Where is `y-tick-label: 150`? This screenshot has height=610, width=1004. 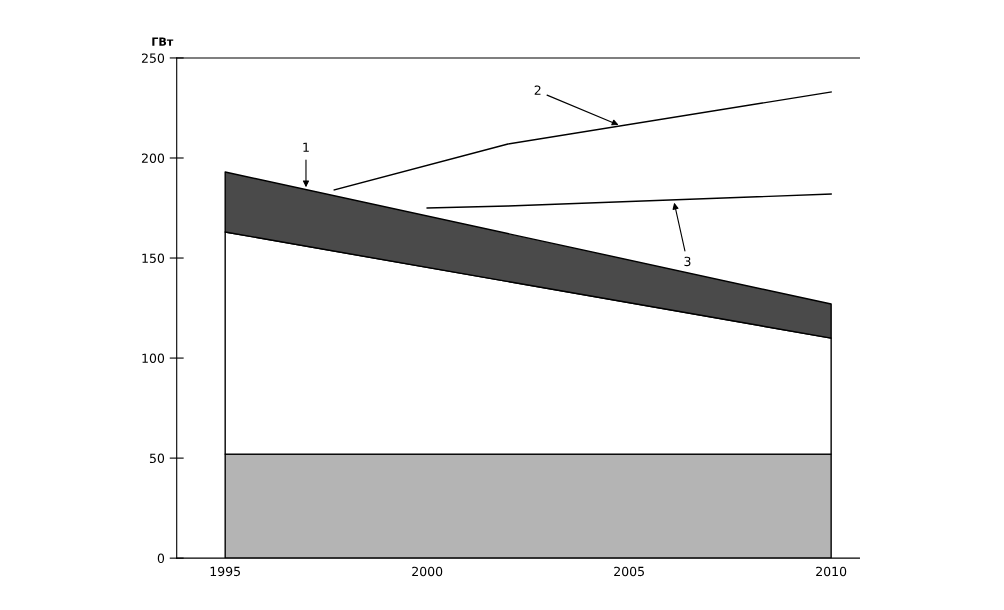 y-tick-label: 150 is located at coordinates (153, 258).